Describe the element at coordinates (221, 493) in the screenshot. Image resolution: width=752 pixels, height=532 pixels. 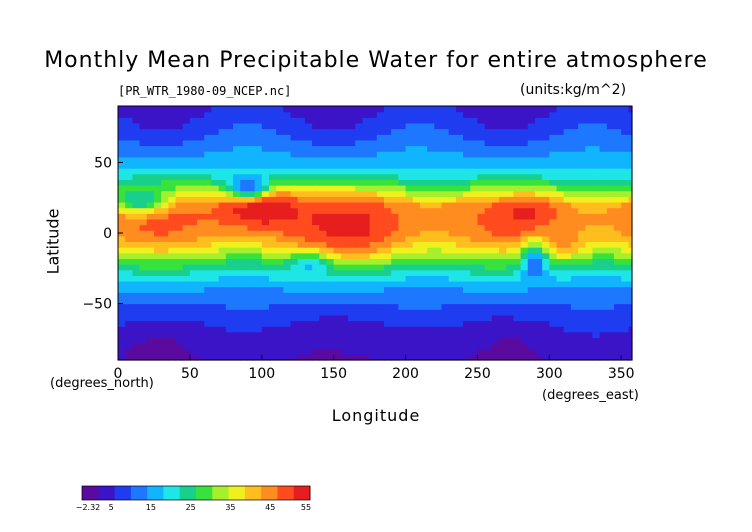
I see `colorbar-swatch` at that location.